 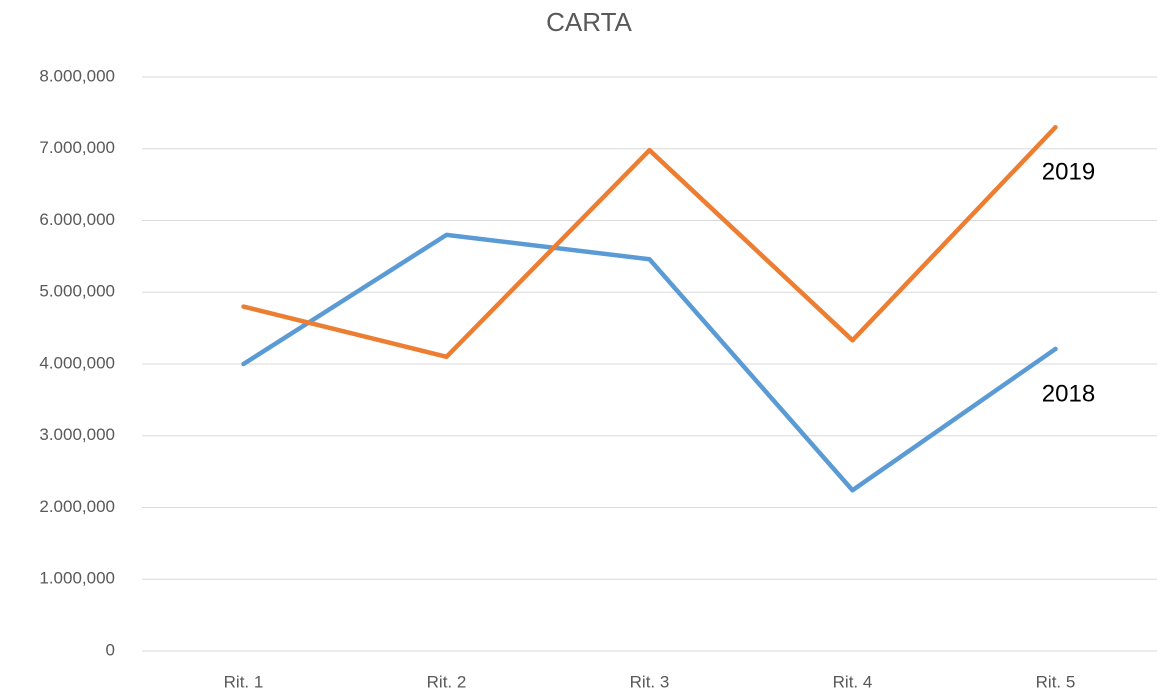 What do you see at coordinates (110, 649) in the screenshot?
I see `y-tick-label: 0` at bounding box center [110, 649].